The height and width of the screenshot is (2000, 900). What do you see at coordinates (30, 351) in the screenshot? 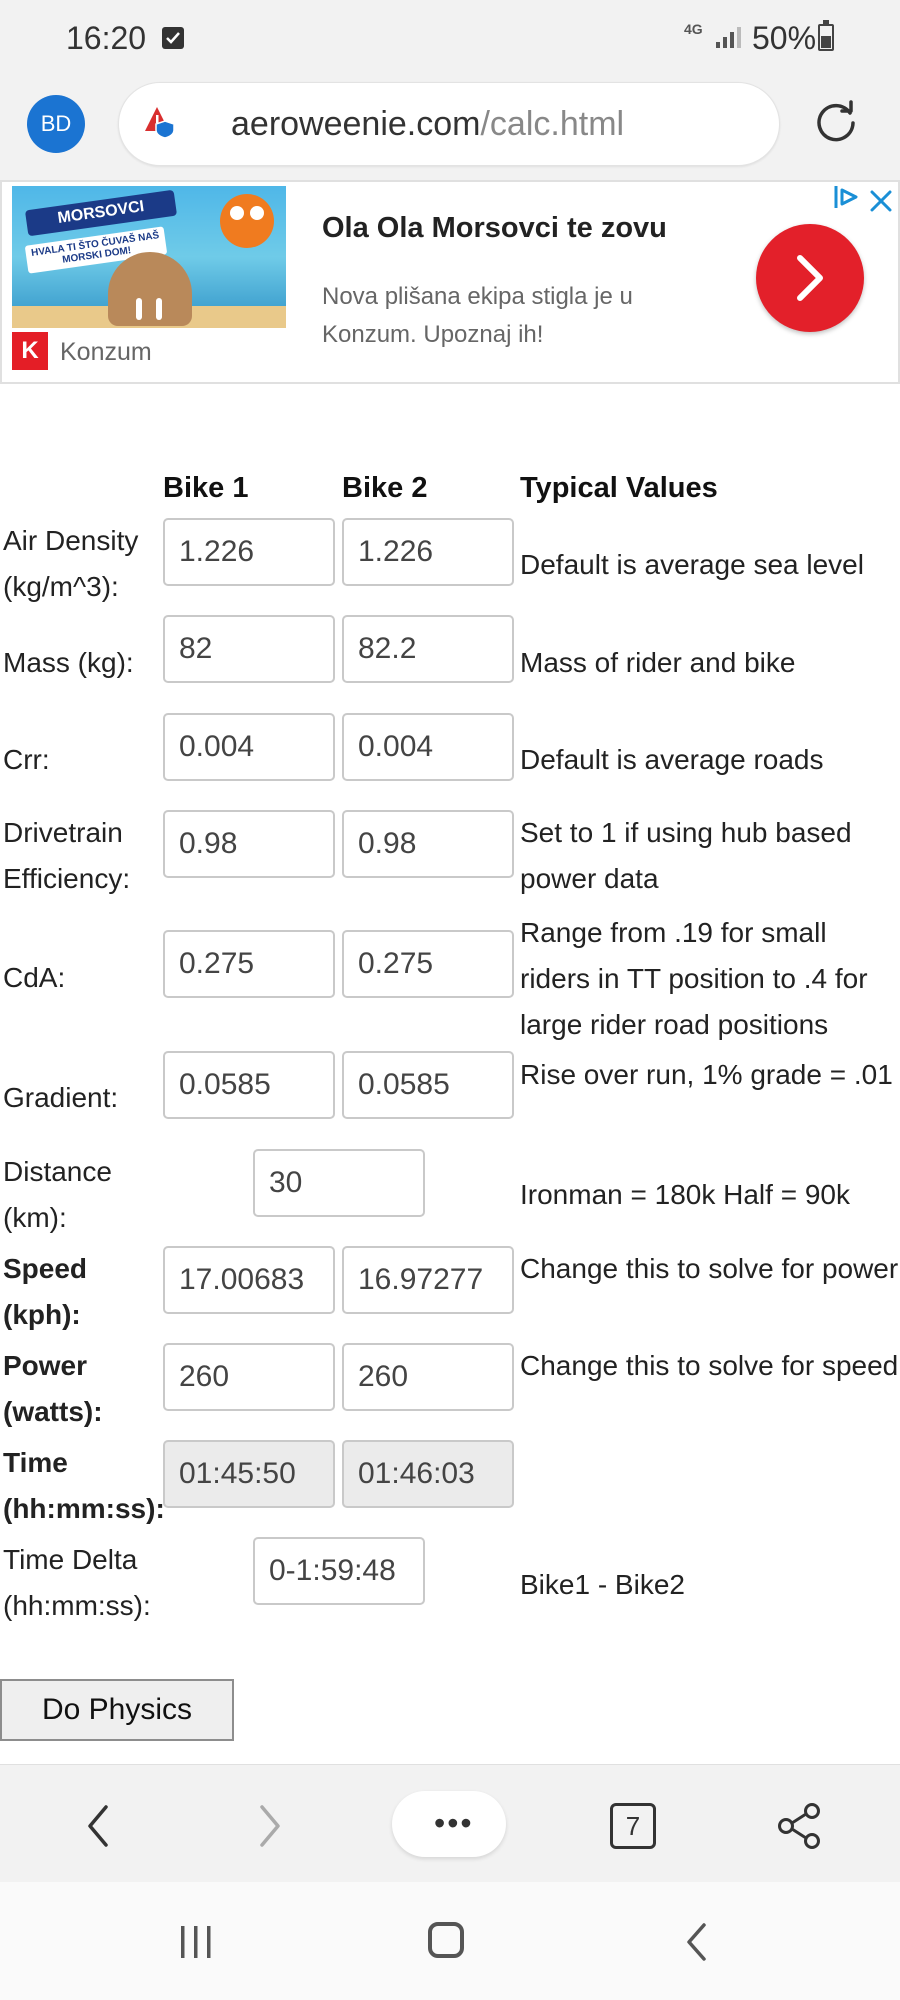
I see `konzum-logo: K` at bounding box center [30, 351].